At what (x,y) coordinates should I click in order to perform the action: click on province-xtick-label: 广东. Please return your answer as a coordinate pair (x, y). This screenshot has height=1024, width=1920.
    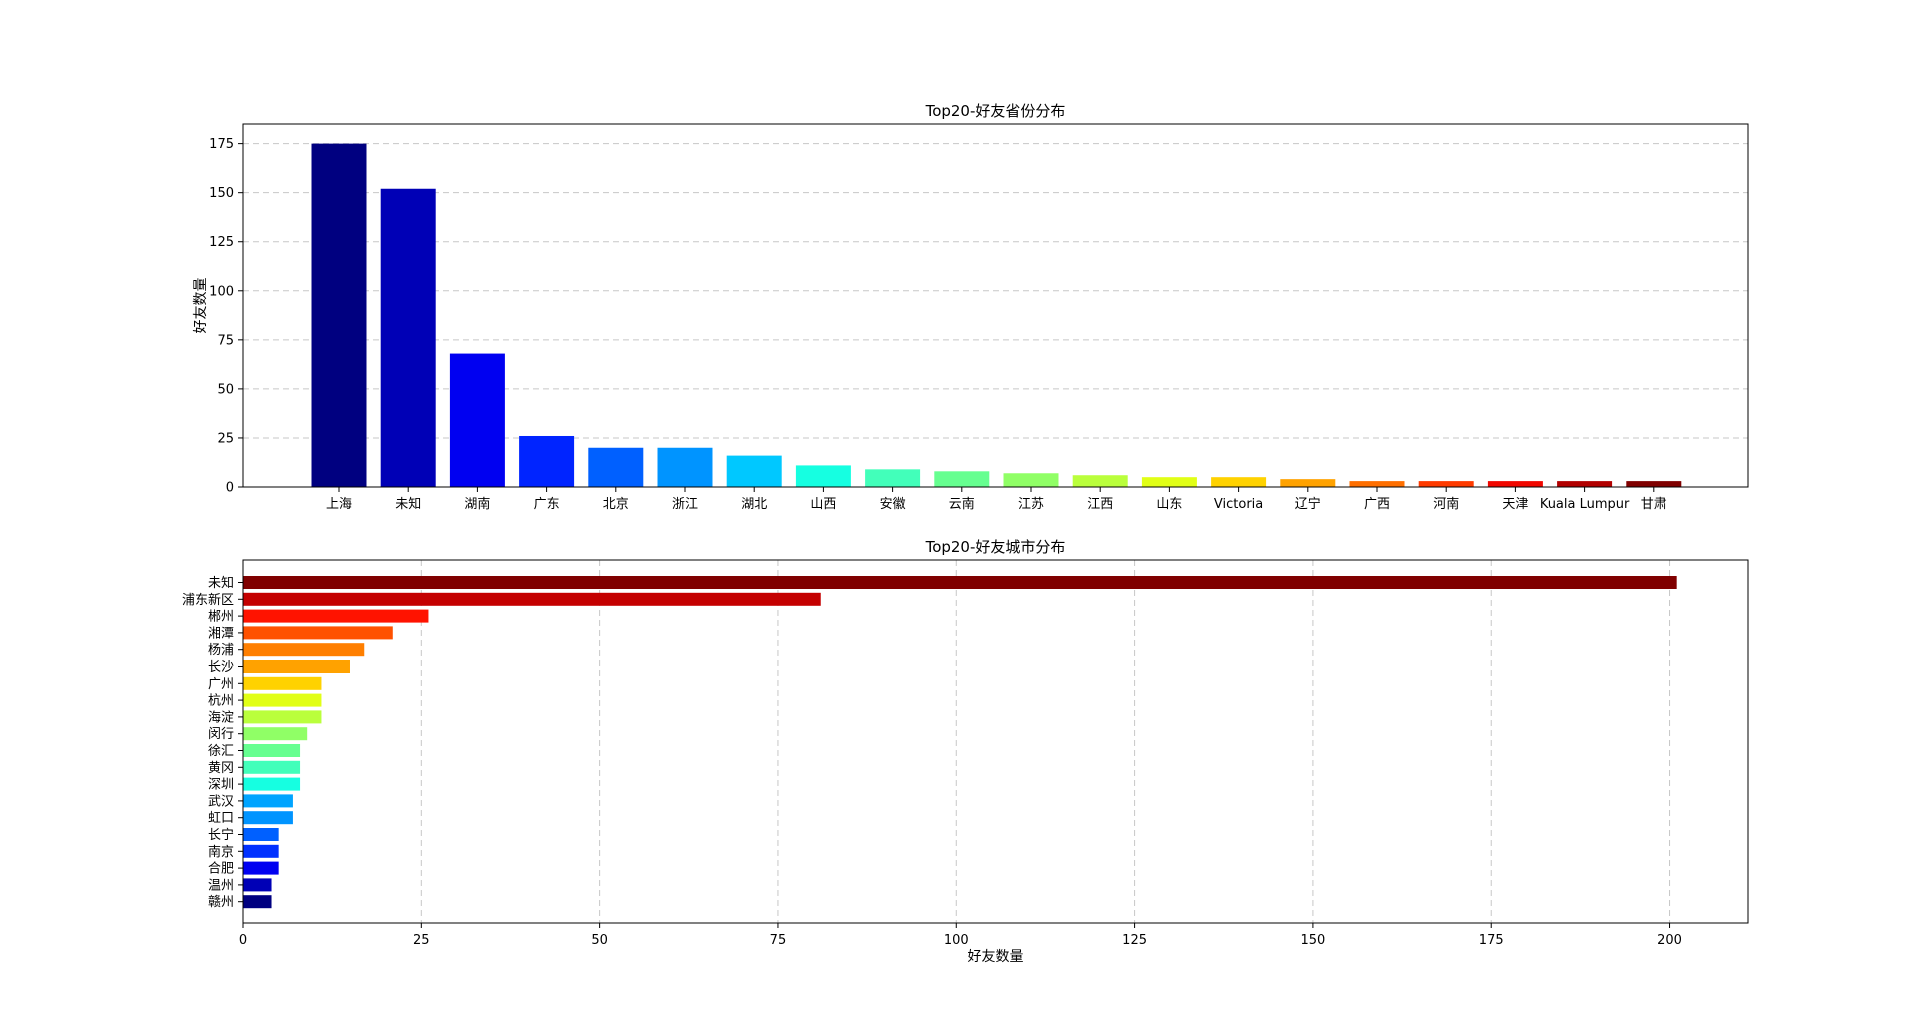
    Looking at the image, I should click on (547, 504).